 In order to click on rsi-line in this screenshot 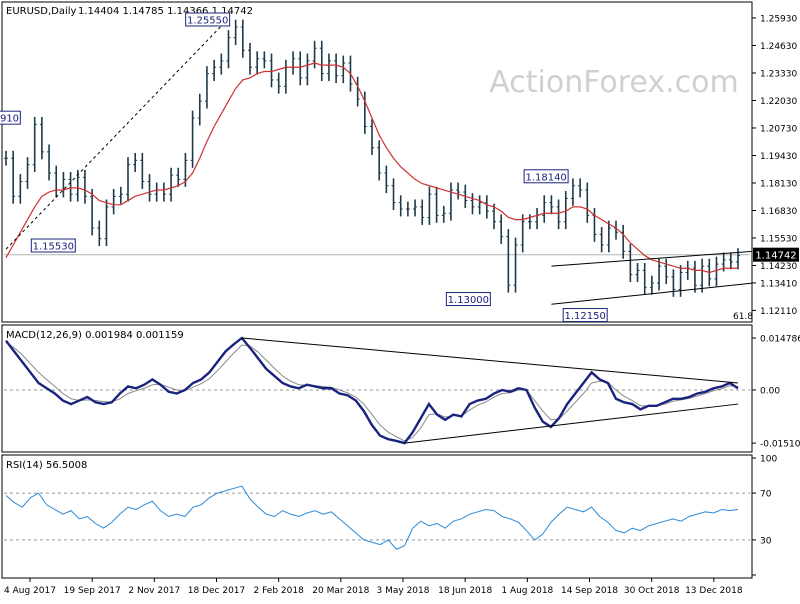, I will do `click(372, 517)`.